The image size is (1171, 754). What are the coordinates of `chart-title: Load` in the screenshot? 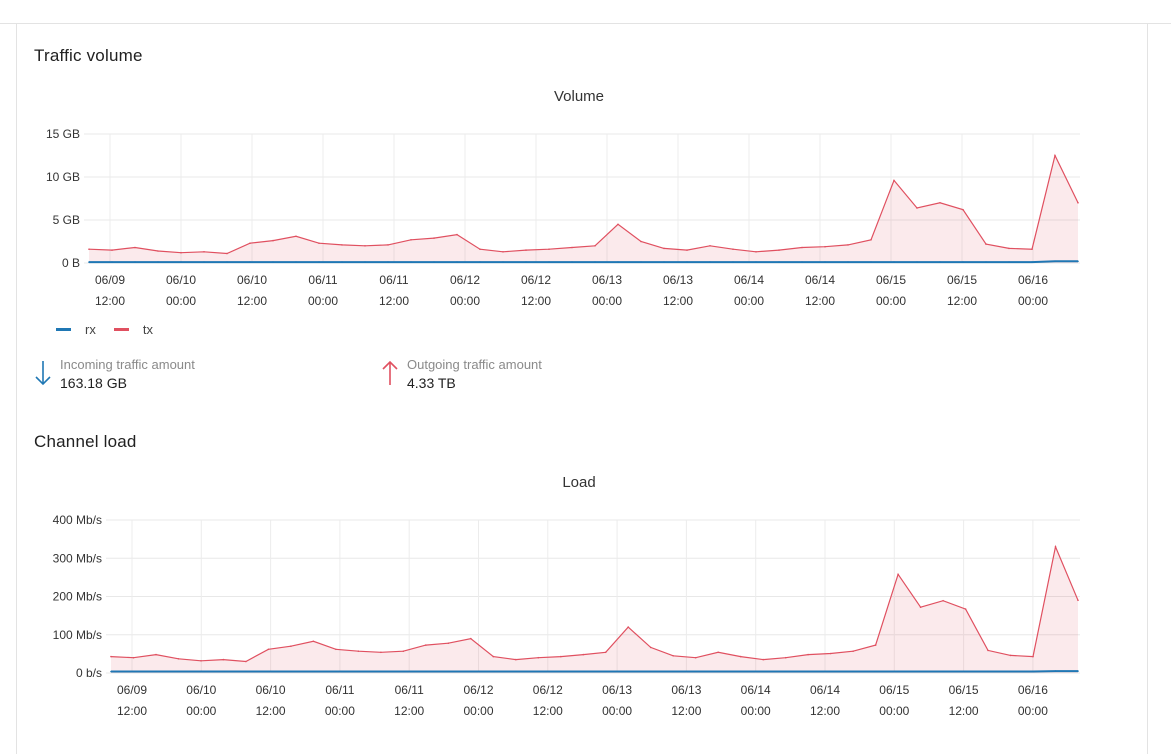 It's located at (578, 482).